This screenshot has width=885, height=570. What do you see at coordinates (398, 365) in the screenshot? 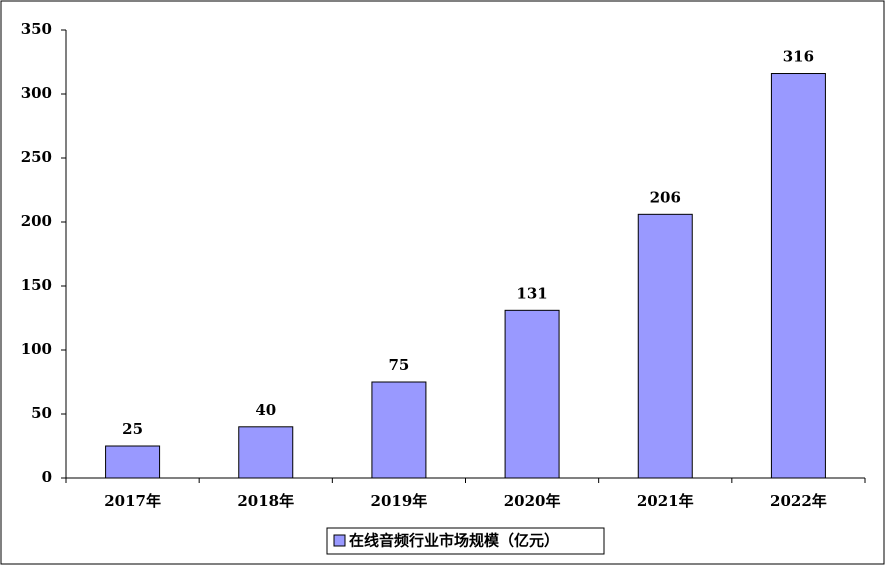
I see `data-label: 75` at bounding box center [398, 365].